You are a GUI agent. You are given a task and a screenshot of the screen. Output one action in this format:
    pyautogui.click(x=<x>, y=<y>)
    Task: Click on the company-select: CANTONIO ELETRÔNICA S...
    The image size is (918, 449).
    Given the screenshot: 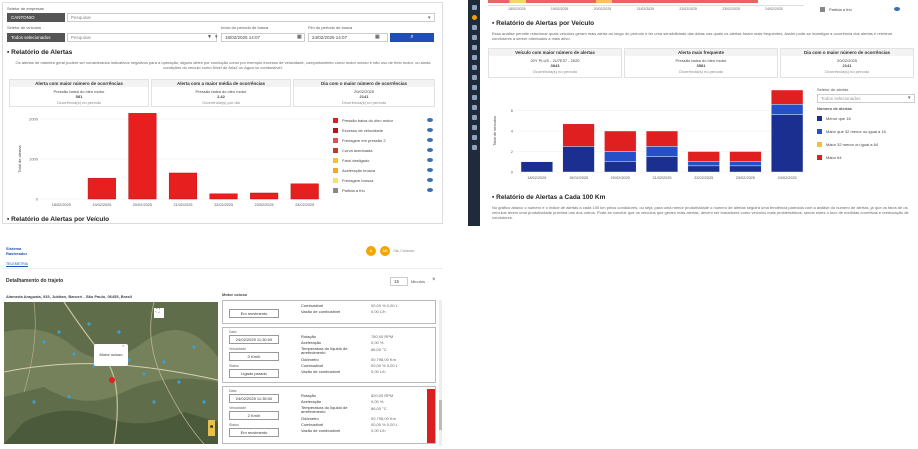 What is the action you would take?
    pyautogui.click(x=36, y=20)
    